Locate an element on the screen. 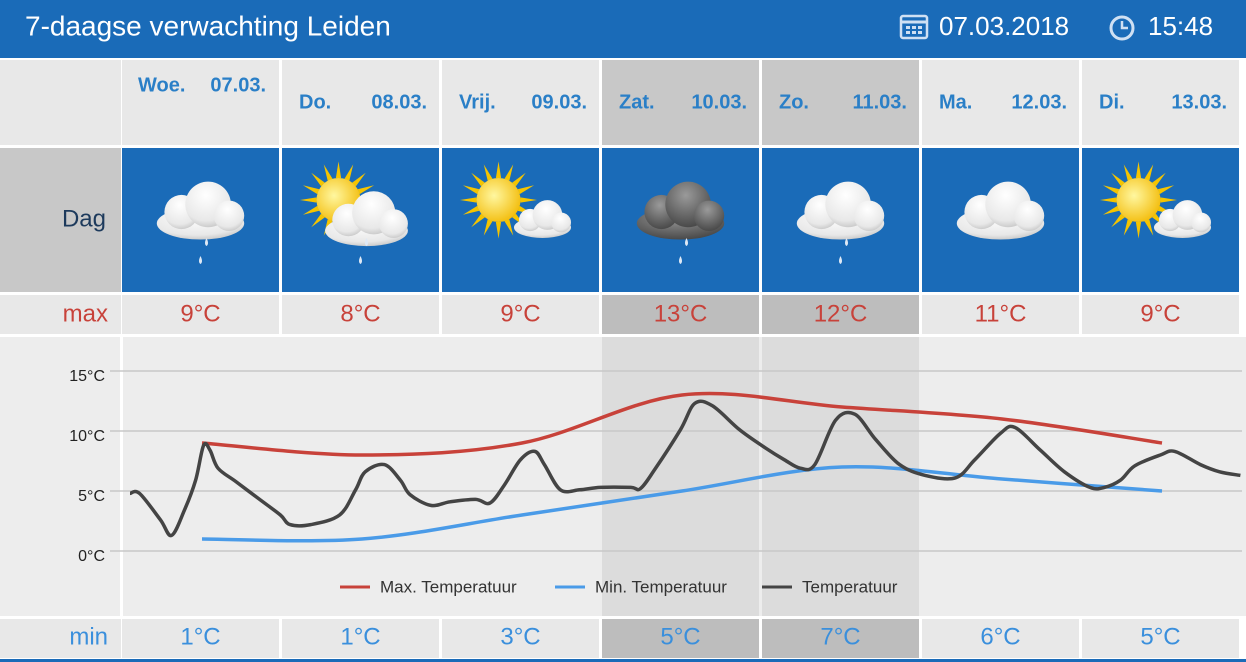 The image size is (1246, 662). y-tick-label: 15°C is located at coordinates (87, 376).